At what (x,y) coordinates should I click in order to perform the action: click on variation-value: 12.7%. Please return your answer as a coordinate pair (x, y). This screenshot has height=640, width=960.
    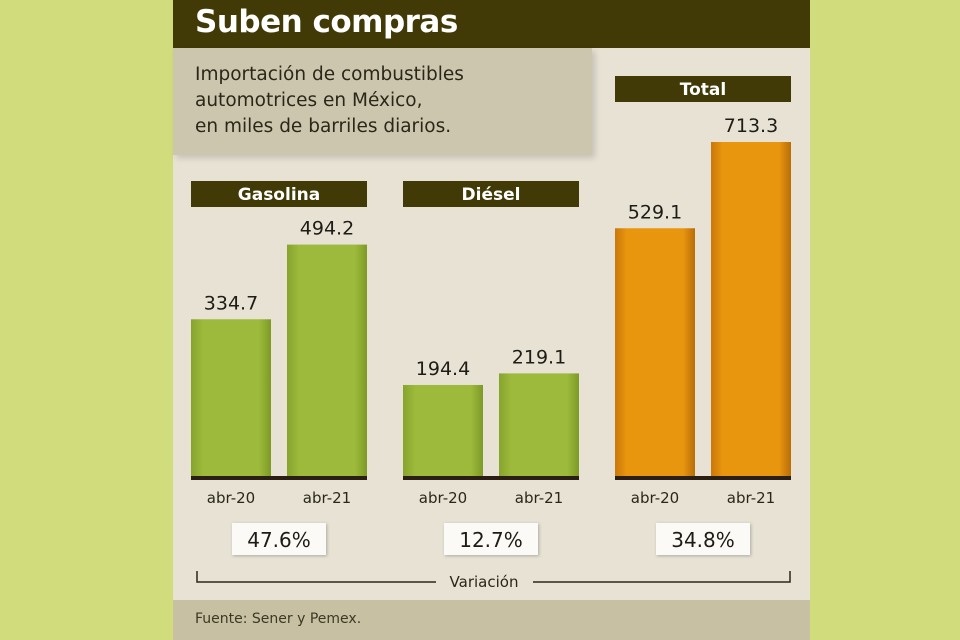
    Looking at the image, I should click on (491, 540).